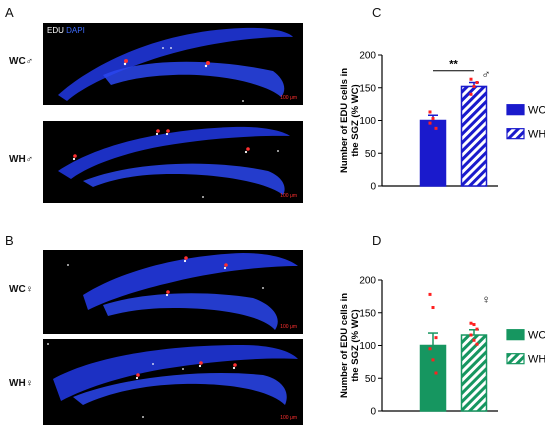 The image size is (550, 433). I want to click on row-label-wc-male: WC♂, so click(21, 61).